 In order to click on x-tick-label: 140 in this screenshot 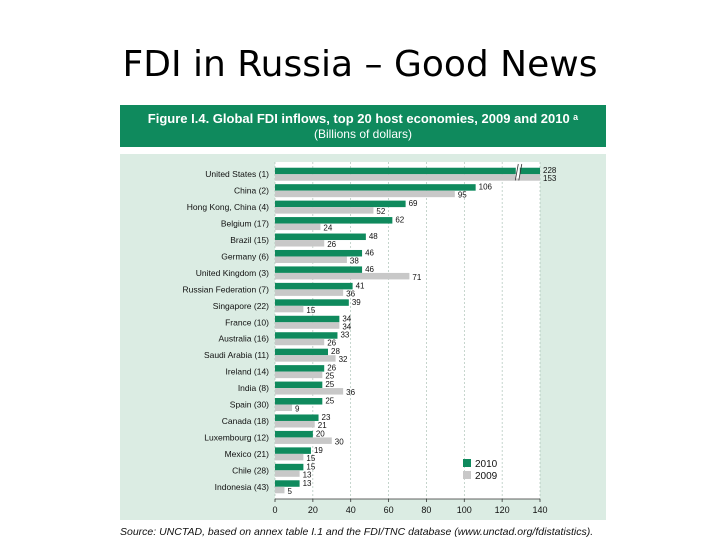, I will do `click(539, 510)`.